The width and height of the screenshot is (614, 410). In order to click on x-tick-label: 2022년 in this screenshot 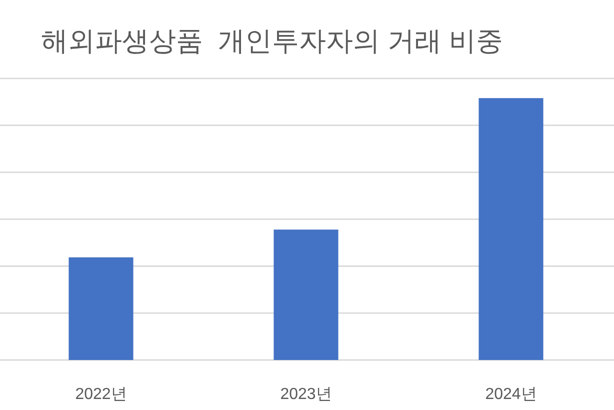, I will do `click(101, 394)`.